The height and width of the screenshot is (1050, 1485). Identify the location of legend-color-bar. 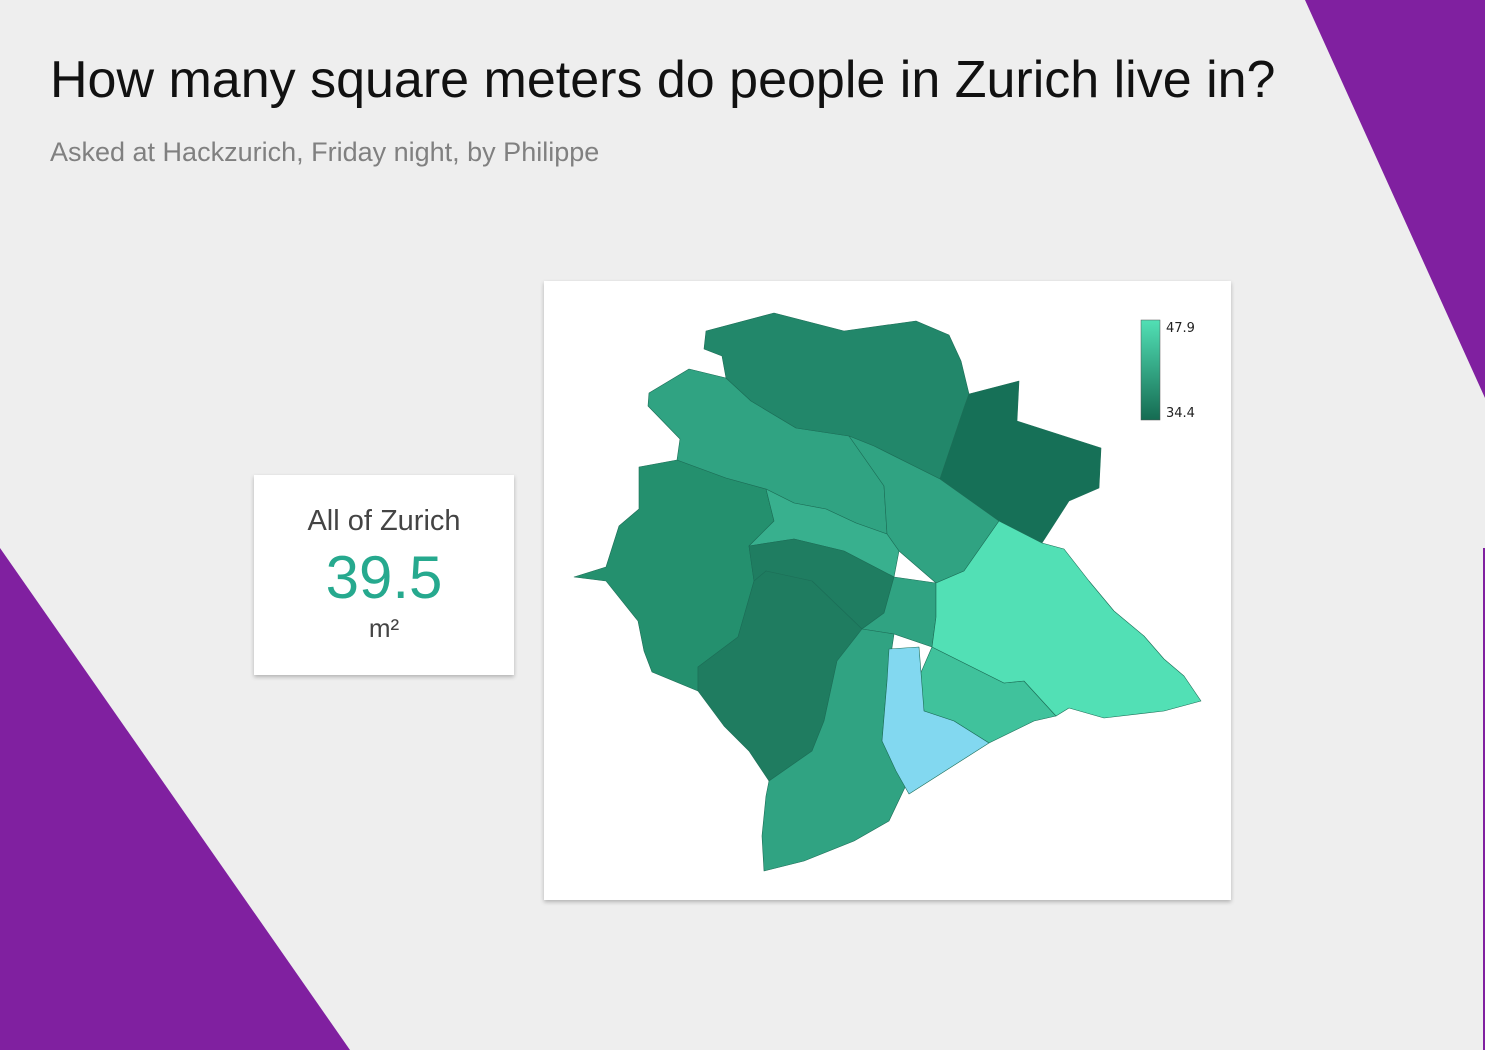
(1150, 370).